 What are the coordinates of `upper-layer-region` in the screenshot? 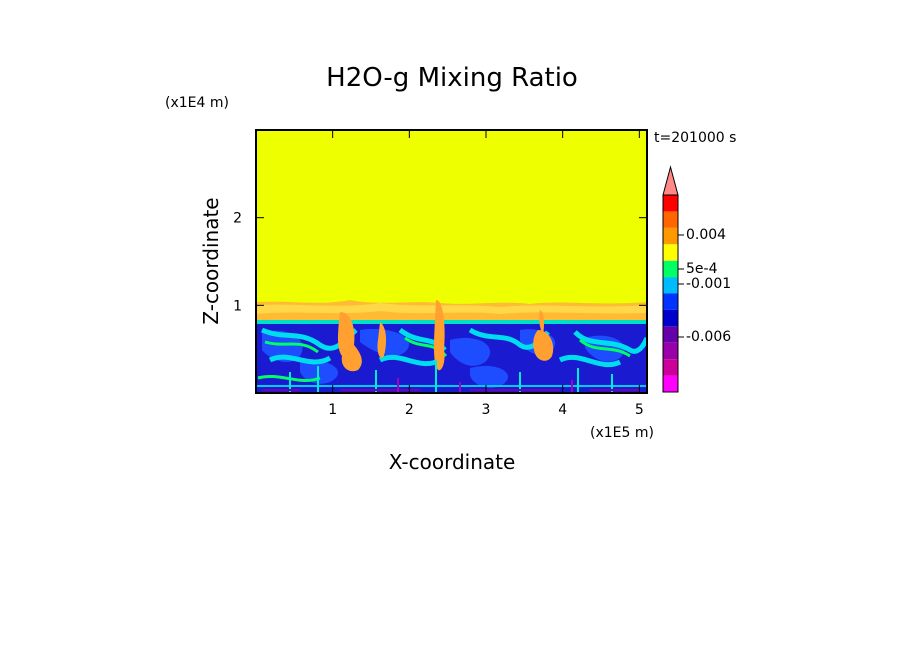 It's located at (451, 217).